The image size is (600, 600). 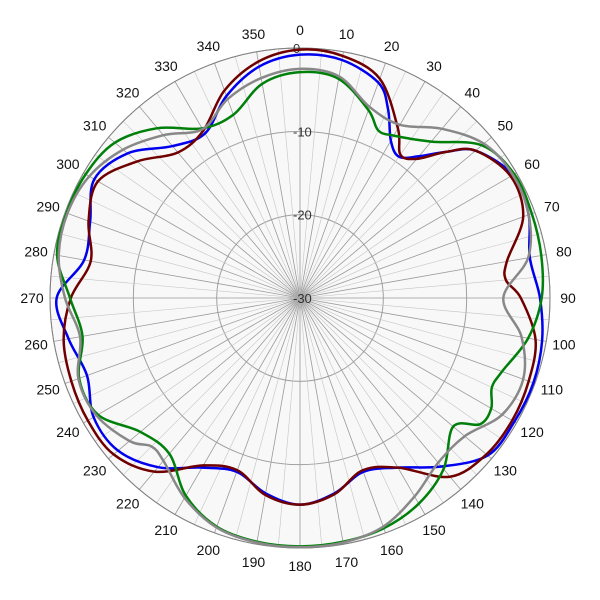 I want to click on angle-tick-label: 200, so click(x=209, y=550).